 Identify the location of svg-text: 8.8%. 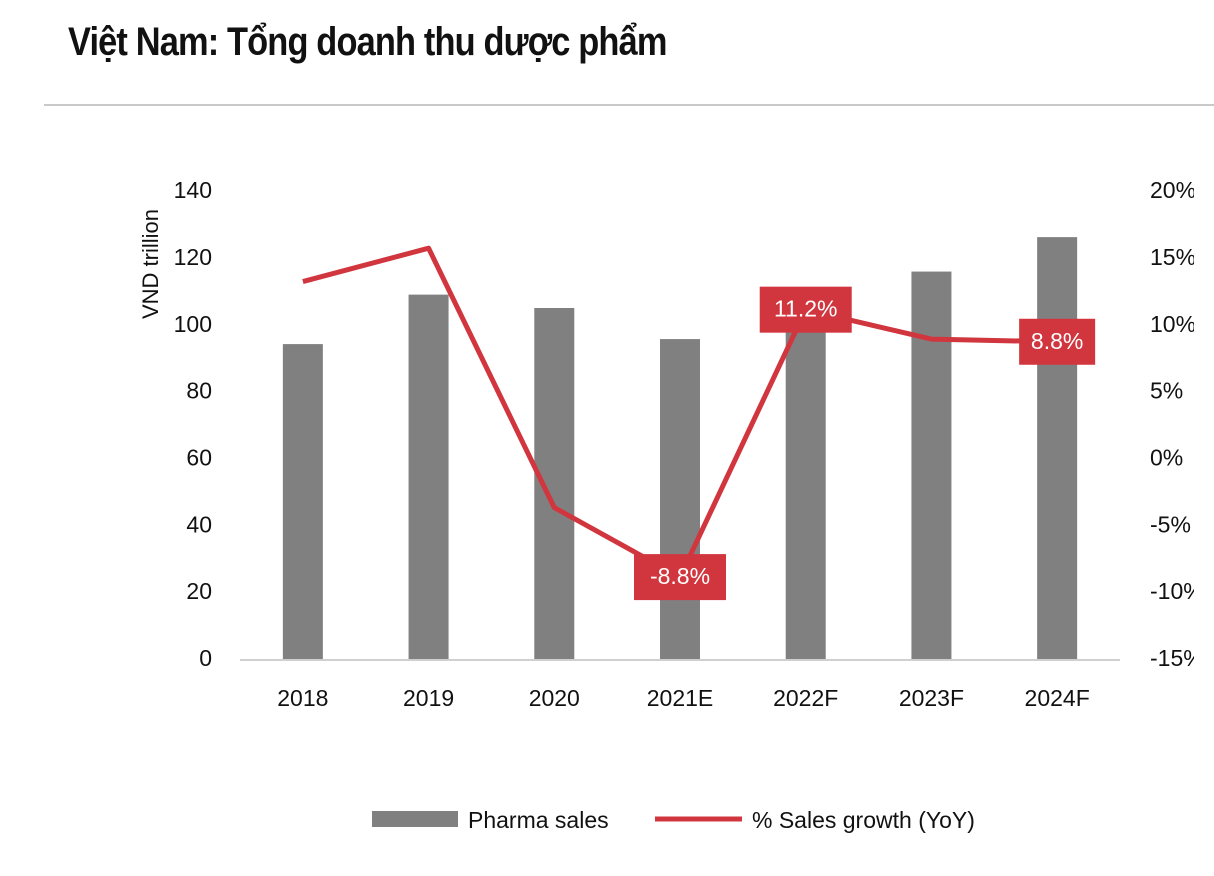
(1057, 341).